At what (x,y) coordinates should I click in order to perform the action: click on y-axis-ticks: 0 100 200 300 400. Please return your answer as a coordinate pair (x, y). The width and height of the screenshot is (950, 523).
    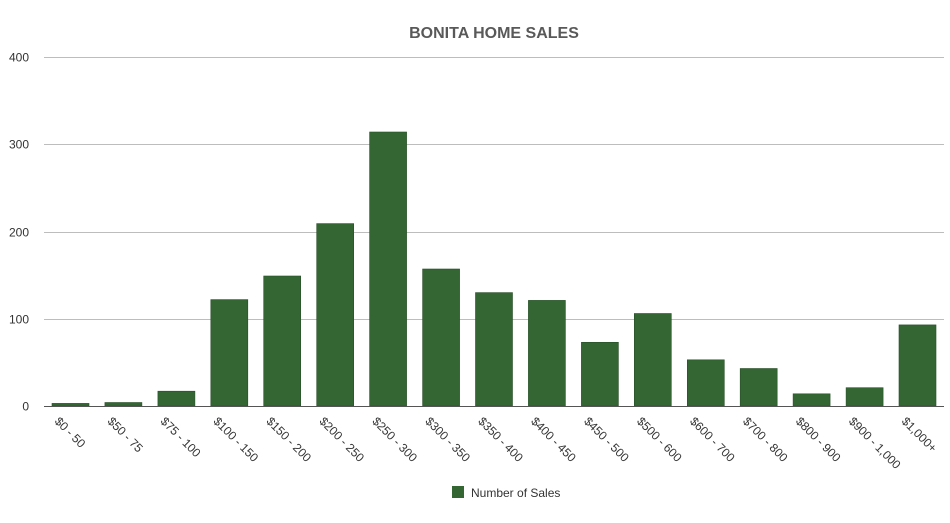
    Looking at the image, I should click on (19, 232).